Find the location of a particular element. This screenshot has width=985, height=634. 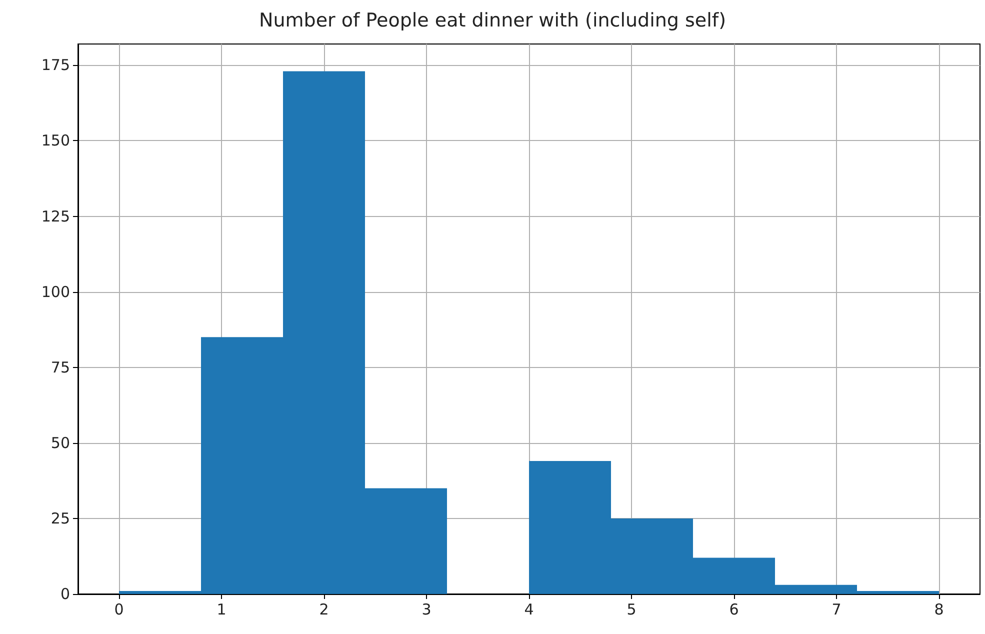

y-tick-label: 0 is located at coordinates (65, 594).